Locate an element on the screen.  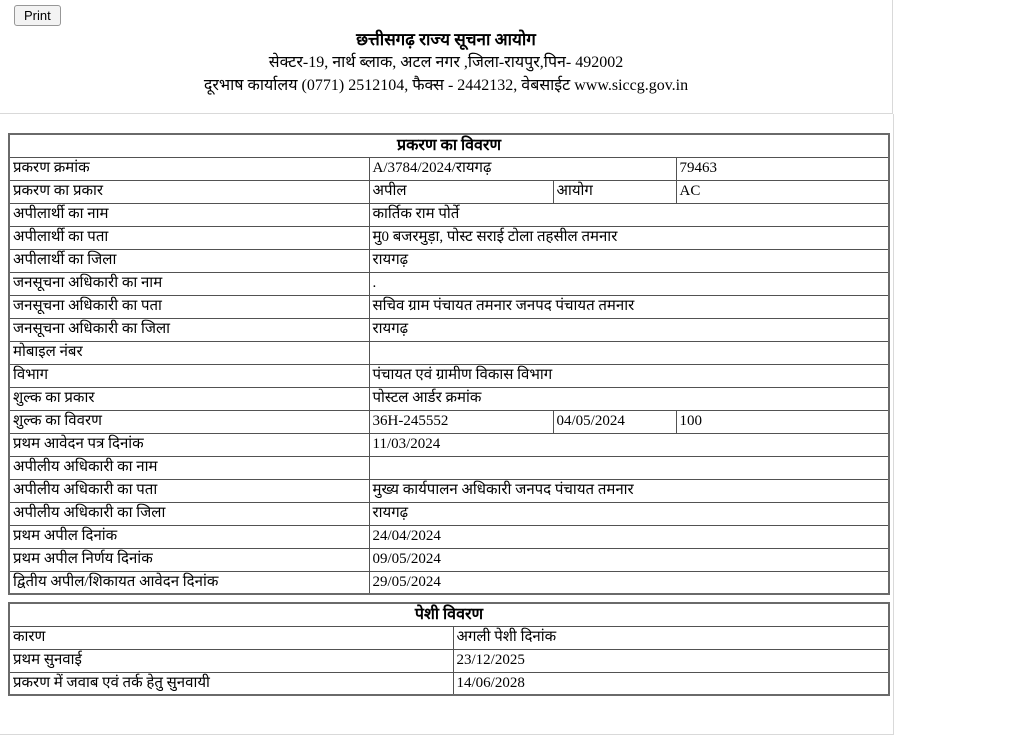
table-row: प्रकरण का प्रकार अपील आयोग AC is located at coordinates (449, 191).